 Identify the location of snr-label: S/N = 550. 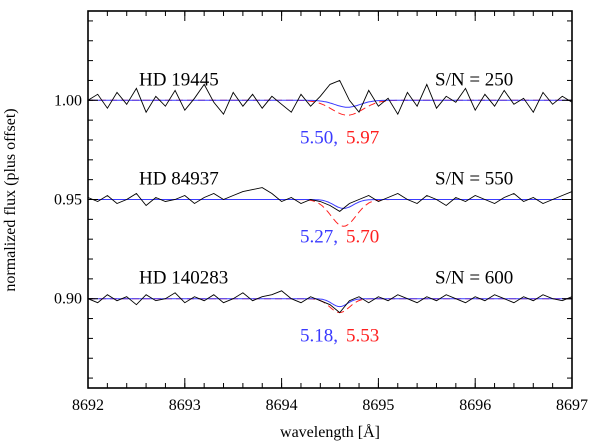
(474, 179).